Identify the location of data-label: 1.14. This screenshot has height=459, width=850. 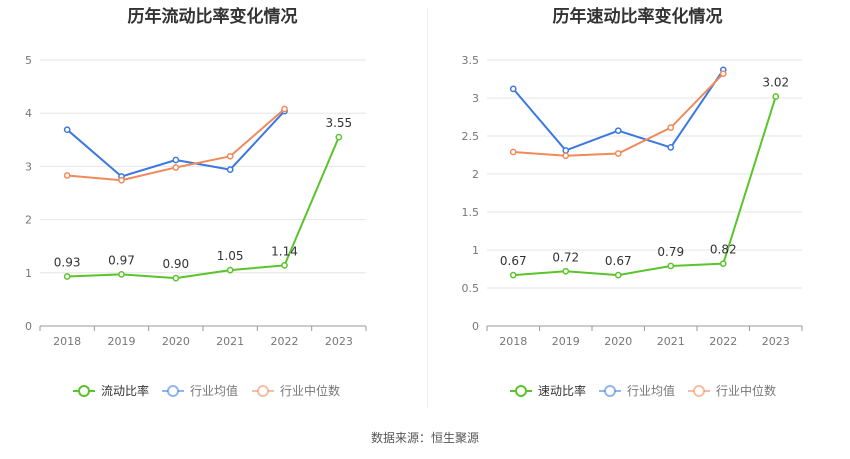
(284, 251).